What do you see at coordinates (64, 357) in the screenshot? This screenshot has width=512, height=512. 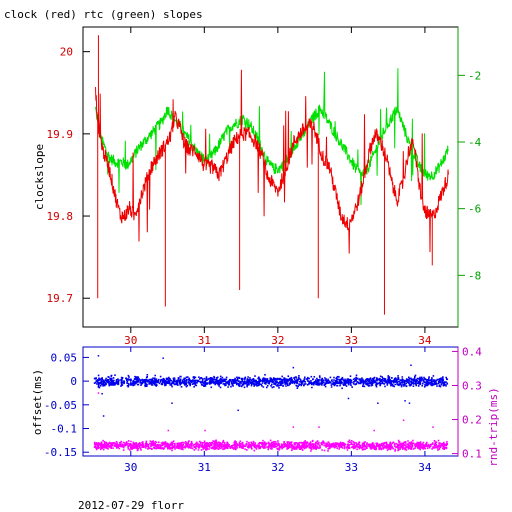 I see `offset-y-tick-label: 0.05` at bounding box center [64, 357].